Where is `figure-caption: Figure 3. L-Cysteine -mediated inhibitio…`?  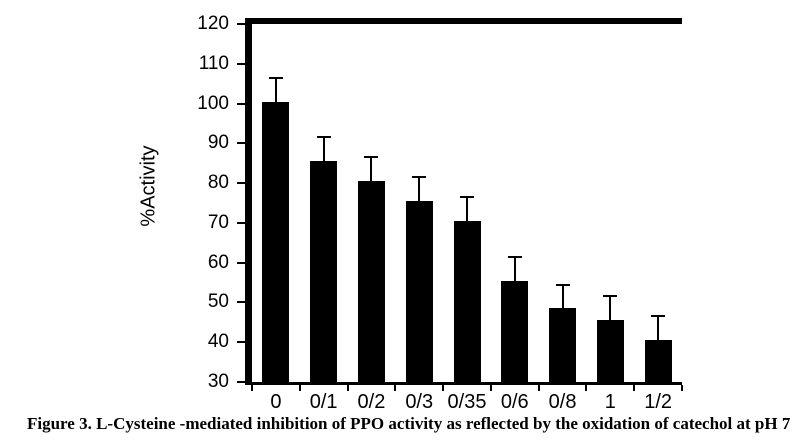
figure-caption: Figure 3. L-Cysteine -mediated inhibitio… is located at coordinates (409, 423).